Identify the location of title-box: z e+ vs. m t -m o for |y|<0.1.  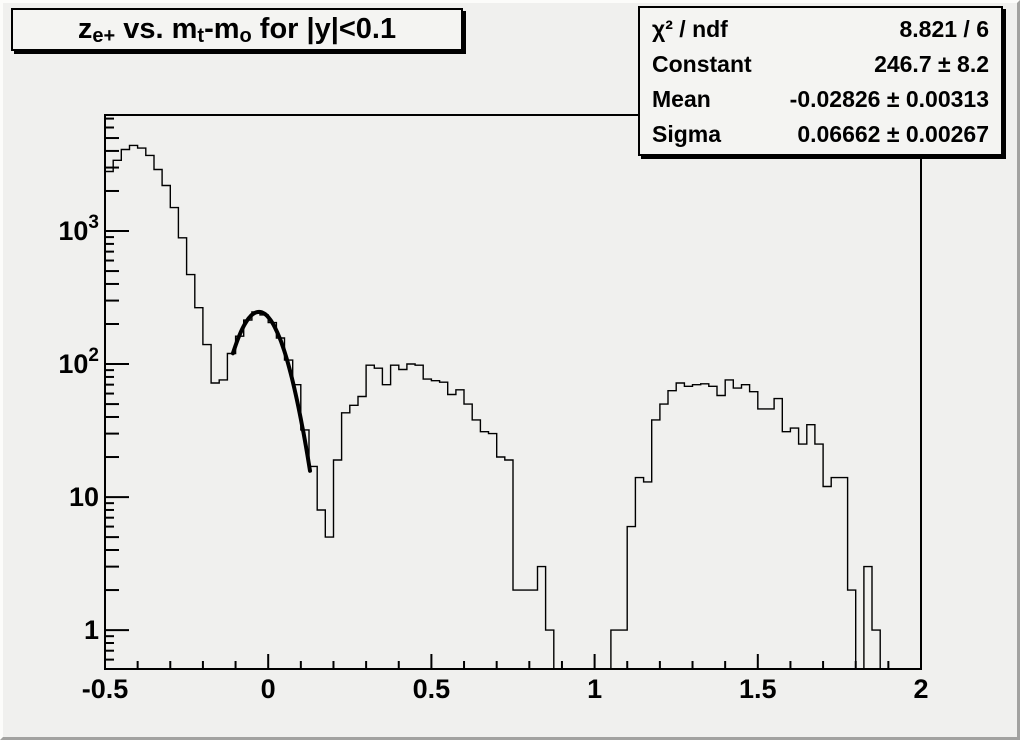
(237, 29).